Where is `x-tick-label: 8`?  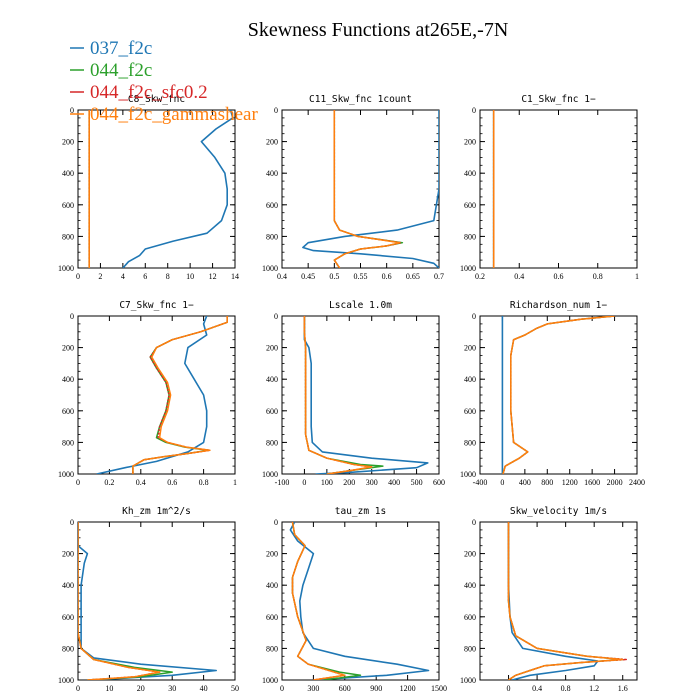 x-tick-label: 8 is located at coordinates (168, 276).